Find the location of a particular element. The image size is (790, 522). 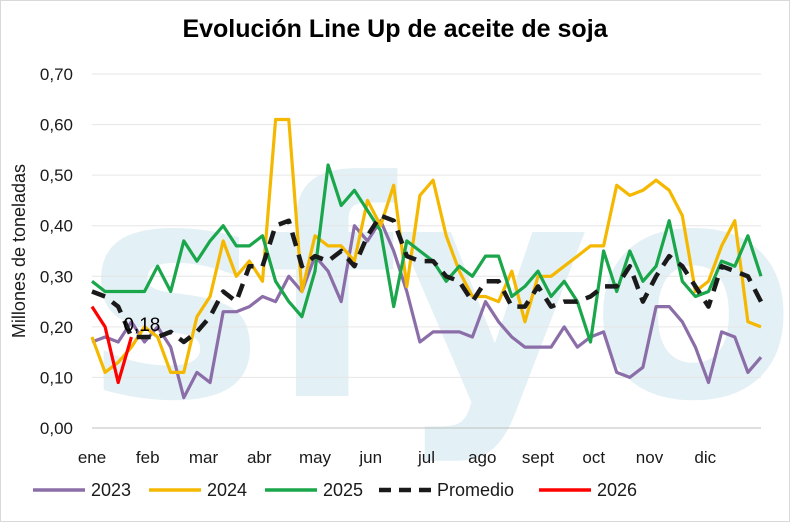

annotation-label: 0,18 is located at coordinates (141, 325).